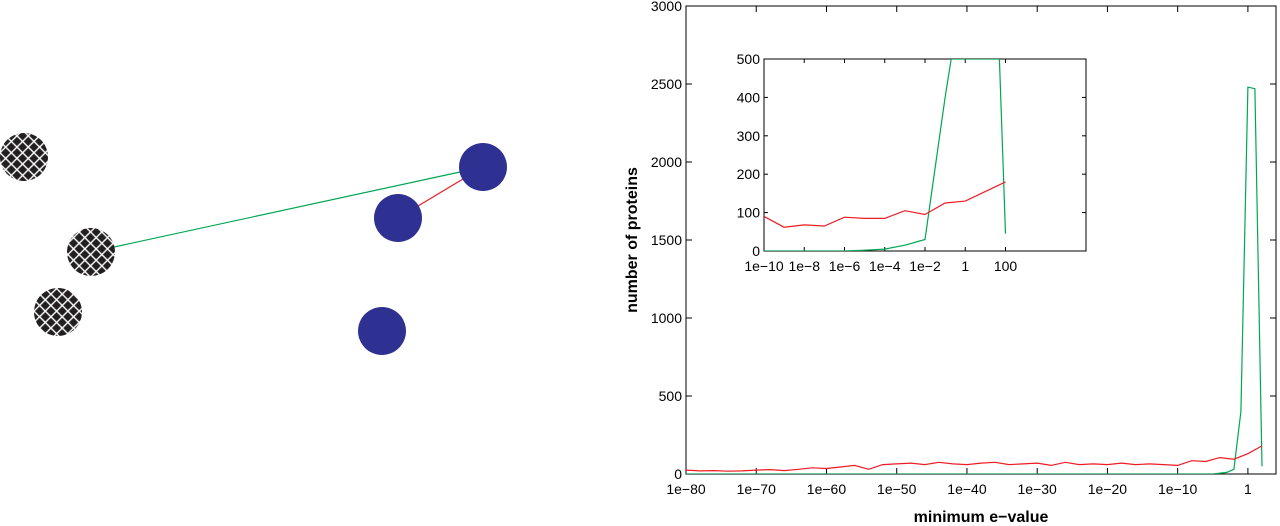 This screenshot has width=1280, height=526. What do you see at coordinates (749, 174) in the screenshot?
I see `y-tick-label: 200` at bounding box center [749, 174].